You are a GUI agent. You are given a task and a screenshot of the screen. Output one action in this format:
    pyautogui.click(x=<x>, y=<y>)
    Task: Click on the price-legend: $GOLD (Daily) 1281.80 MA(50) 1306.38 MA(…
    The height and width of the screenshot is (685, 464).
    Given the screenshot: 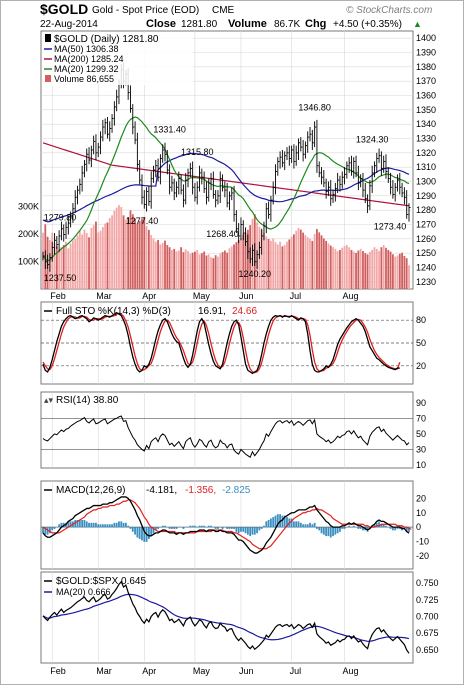 What is the action you would take?
    pyautogui.click(x=118, y=59)
    